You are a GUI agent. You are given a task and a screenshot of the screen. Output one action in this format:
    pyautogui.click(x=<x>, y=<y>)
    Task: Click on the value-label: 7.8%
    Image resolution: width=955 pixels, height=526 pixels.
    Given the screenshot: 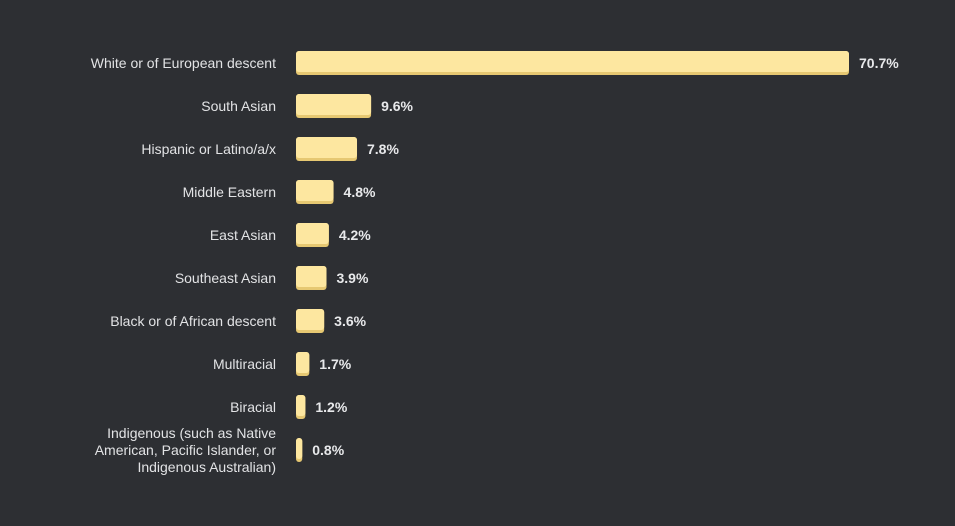 What is the action you would take?
    pyautogui.click(x=383, y=149)
    